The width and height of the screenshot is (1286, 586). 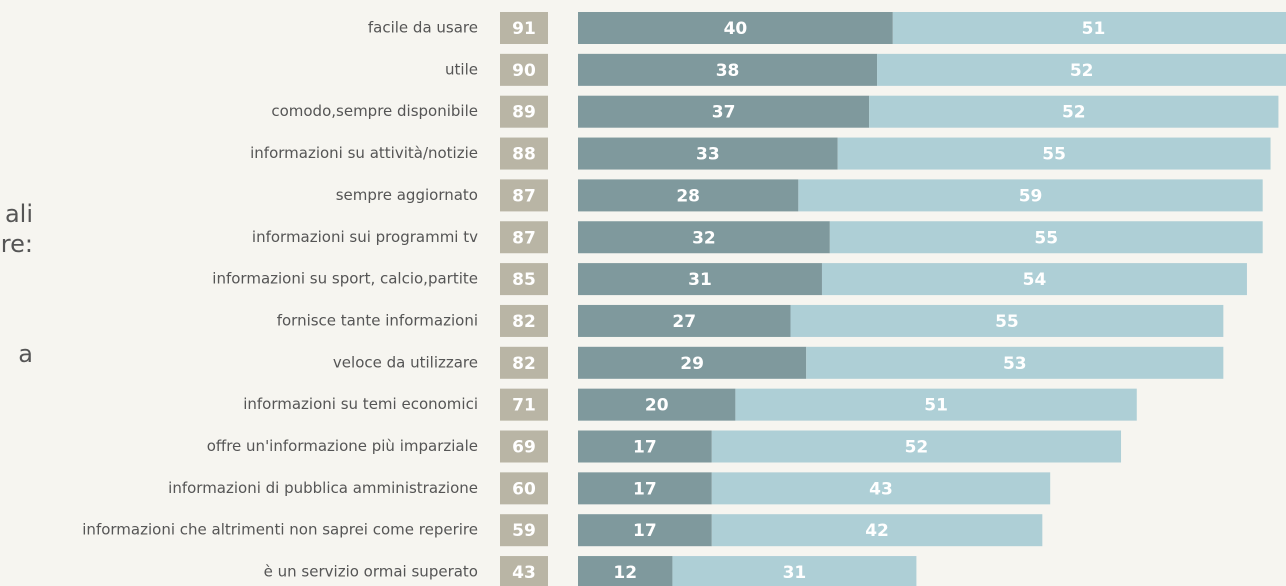 I want to click on category-label: informazioni su attività/notizie, so click(x=364, y=153).